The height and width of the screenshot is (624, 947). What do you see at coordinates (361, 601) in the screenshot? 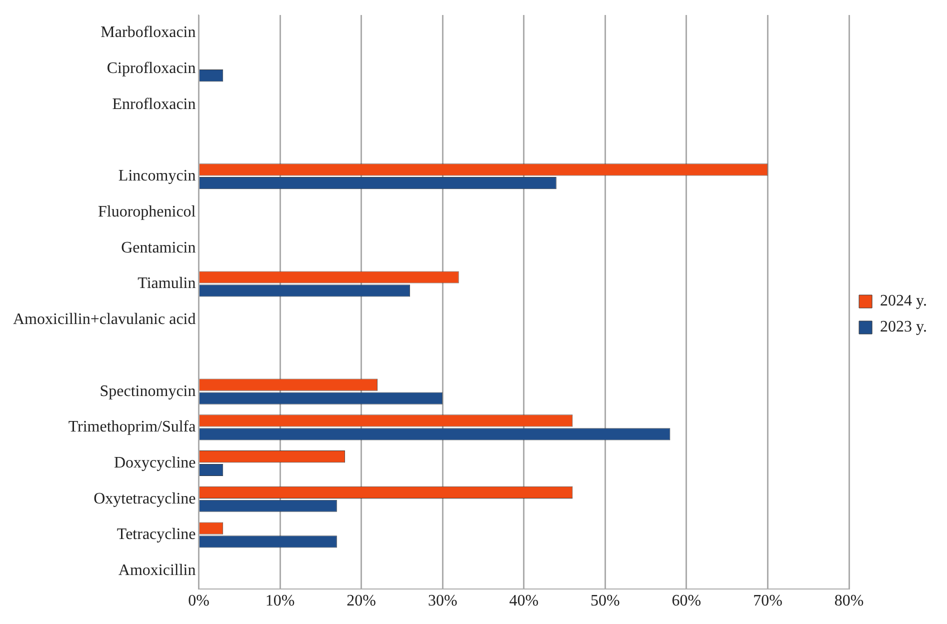
I see `x-tick-label: 20%` at bounding box center [361, 601].